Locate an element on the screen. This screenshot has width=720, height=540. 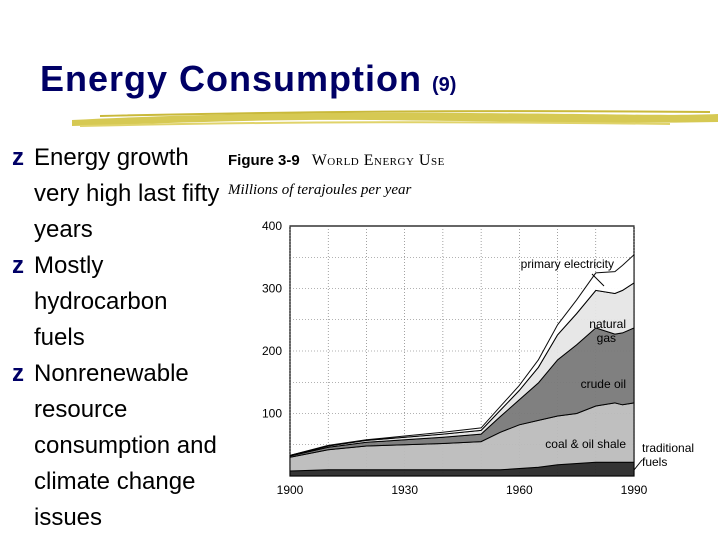
figure-name: World Energy Use is located at coordinates (378, 160).